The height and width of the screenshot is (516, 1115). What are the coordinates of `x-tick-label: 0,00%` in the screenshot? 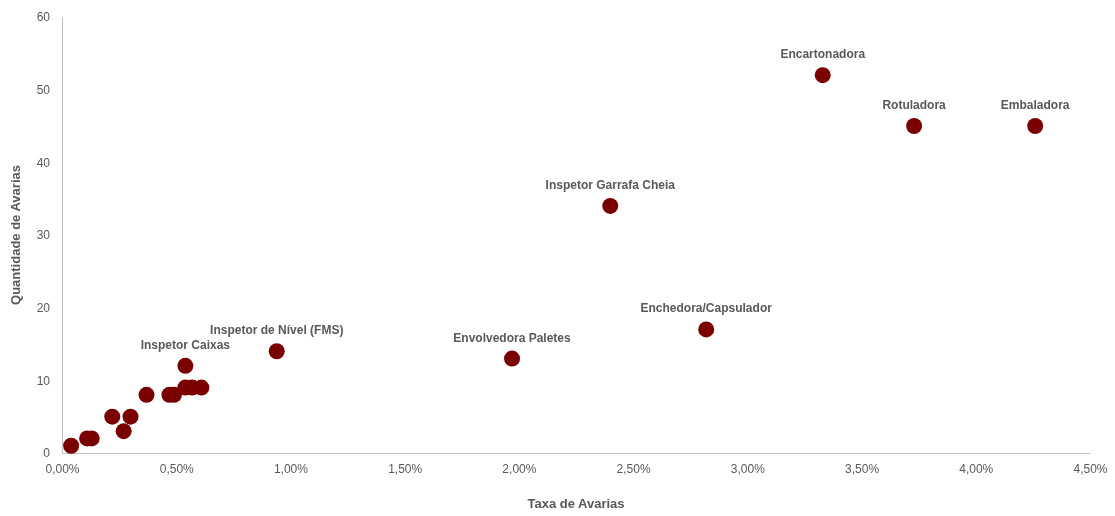 It's located at (62, 468).